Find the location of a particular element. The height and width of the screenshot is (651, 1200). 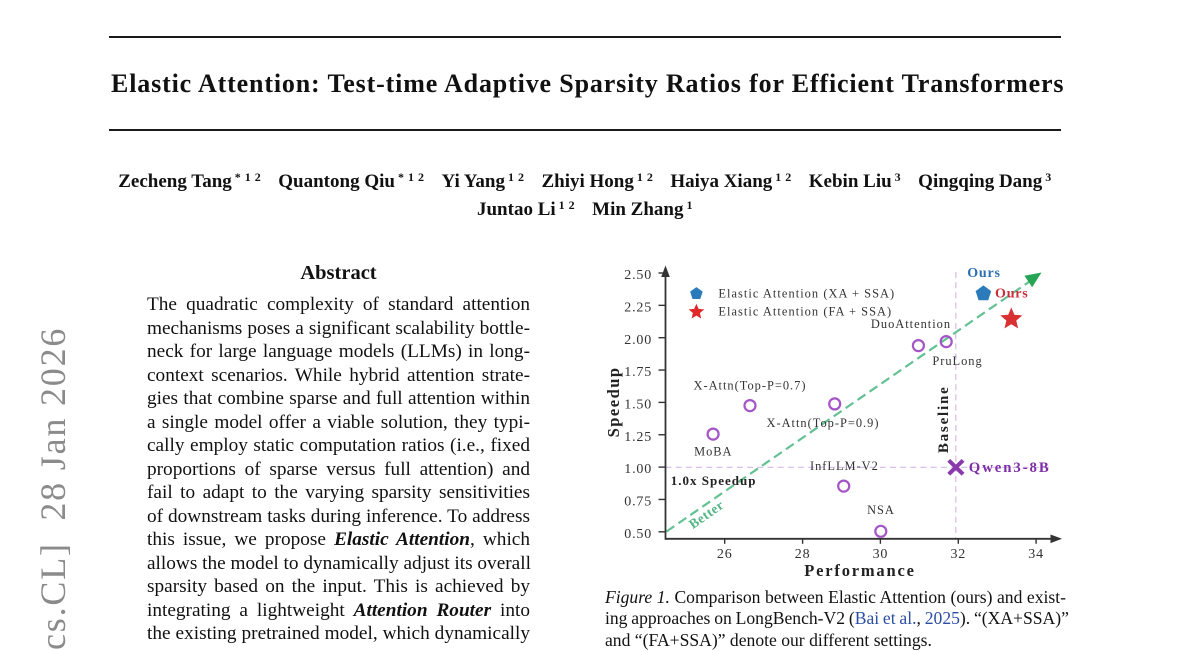

svg-text: MoBA is located at coordinates (713, 451).